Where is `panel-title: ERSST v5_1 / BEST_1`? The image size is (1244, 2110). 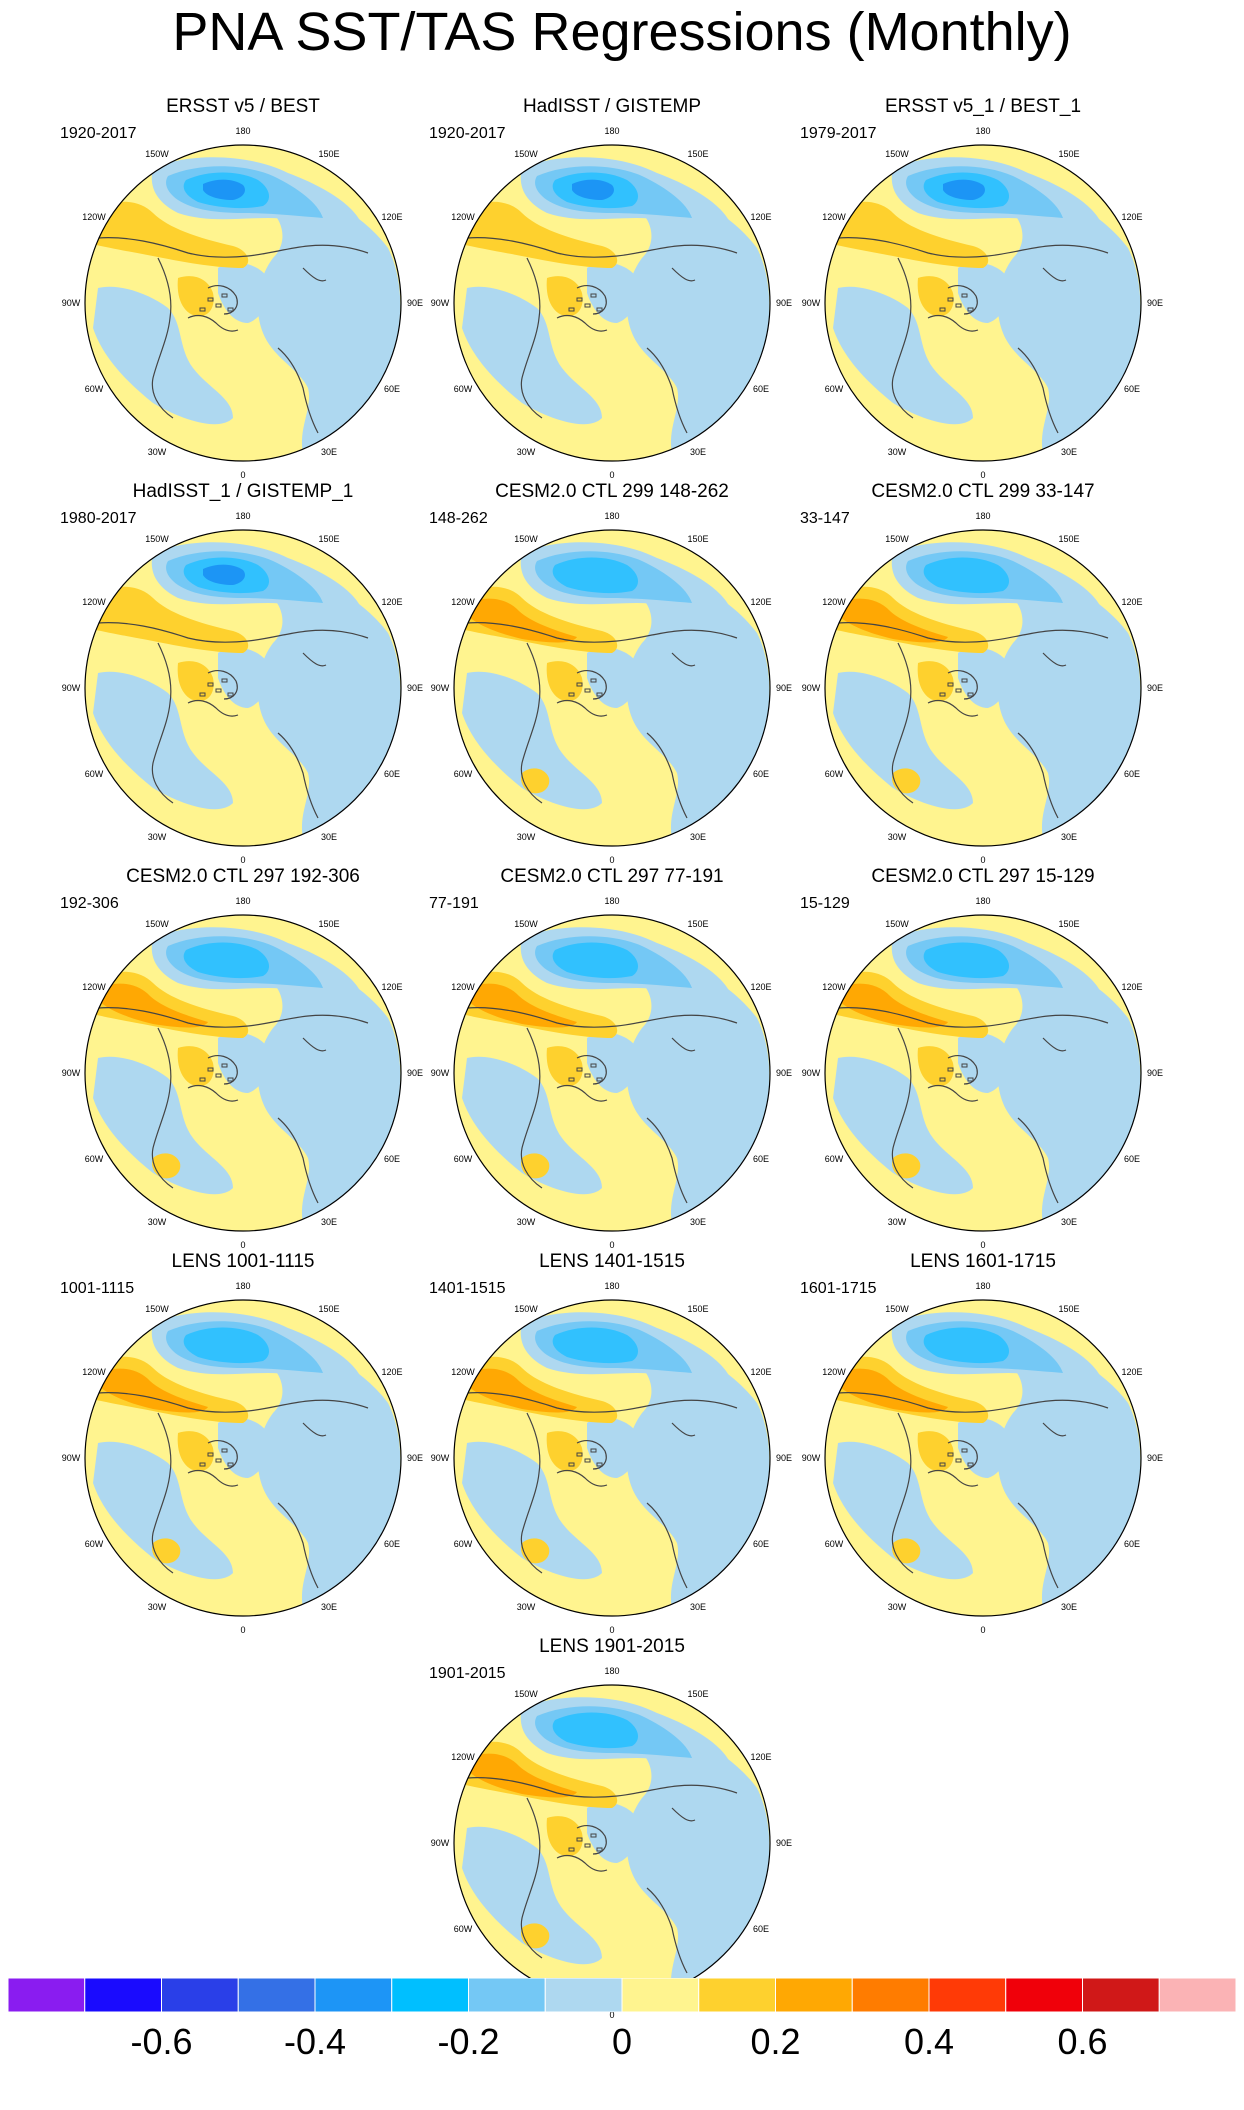 panel-title: ERSST v5_1 / BEST_1 is located at coordinates (983, 106).